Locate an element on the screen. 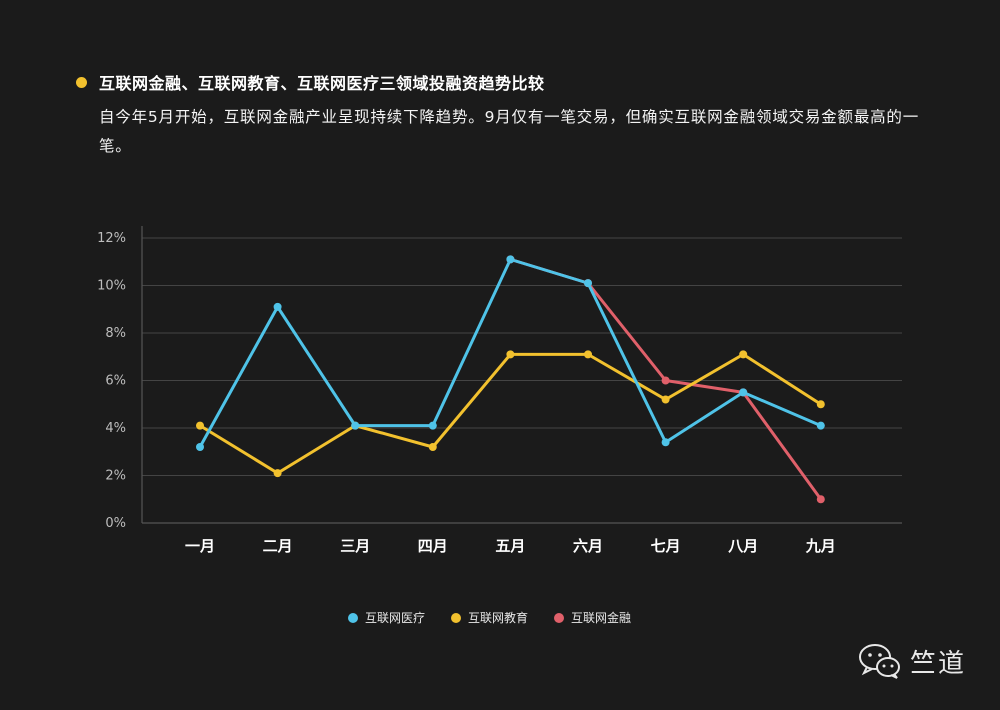 This screenshot has width=1000, height=710. y-tick-label: 8% is located at coordinates (115, 333).